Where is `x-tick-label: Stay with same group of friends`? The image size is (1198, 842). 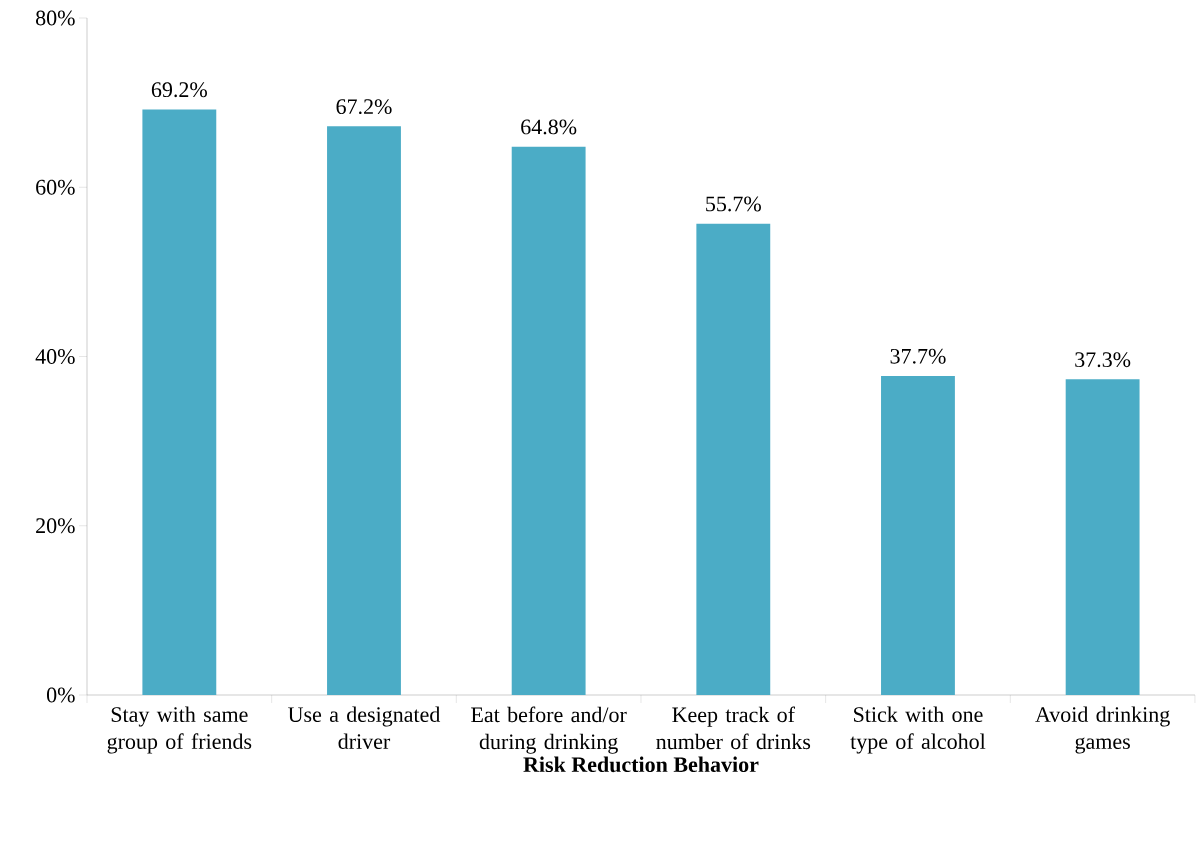 x-tick-label: Stay with same group of friends is located at coordinates (179, 730).